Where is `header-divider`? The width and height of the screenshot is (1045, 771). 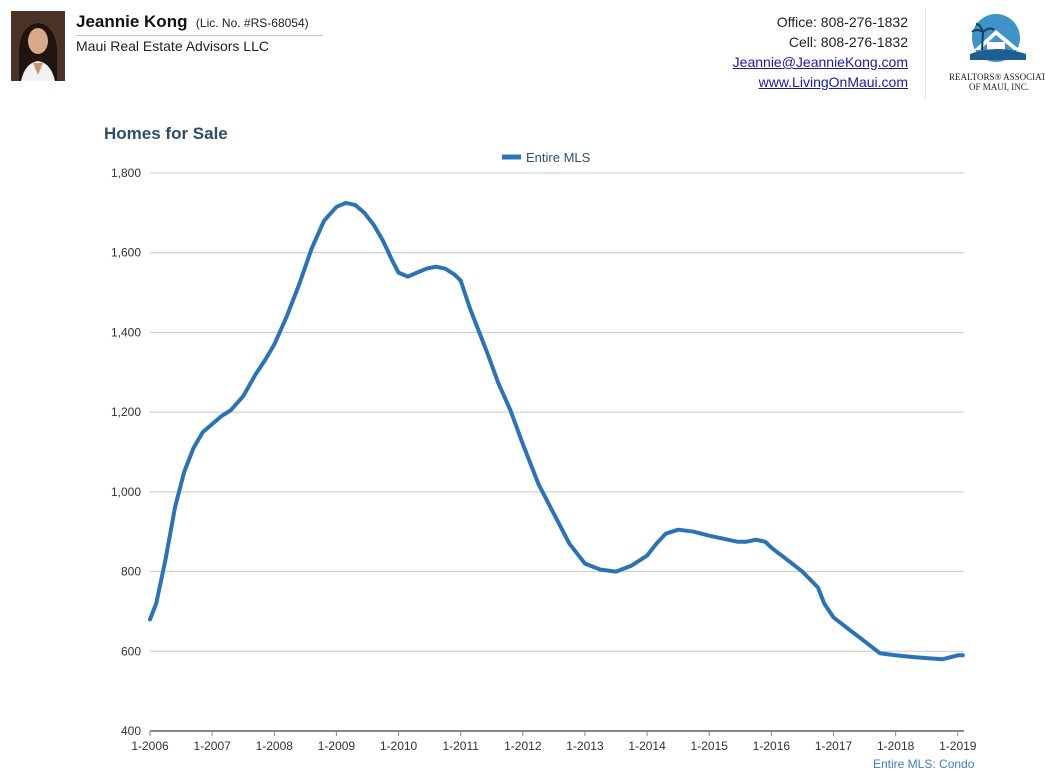 header-divider is located at coordinates (925, 54).